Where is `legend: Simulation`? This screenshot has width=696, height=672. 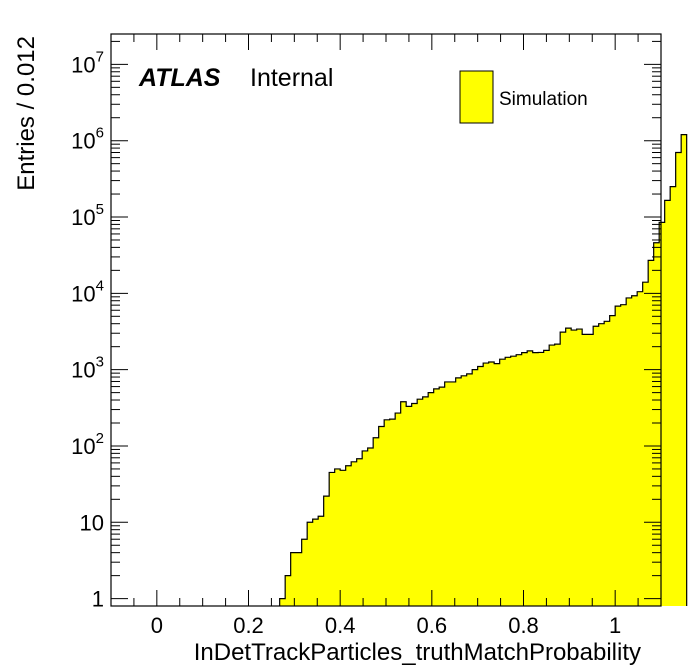
legend: Simulation is located at coordinates (523, 97).